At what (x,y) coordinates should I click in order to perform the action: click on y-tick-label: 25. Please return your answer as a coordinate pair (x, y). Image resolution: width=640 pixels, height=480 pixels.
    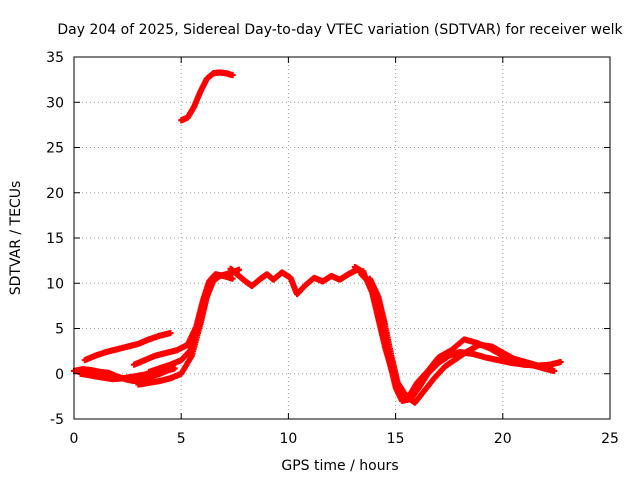
    Looking at the image, I should click on (55, 149).